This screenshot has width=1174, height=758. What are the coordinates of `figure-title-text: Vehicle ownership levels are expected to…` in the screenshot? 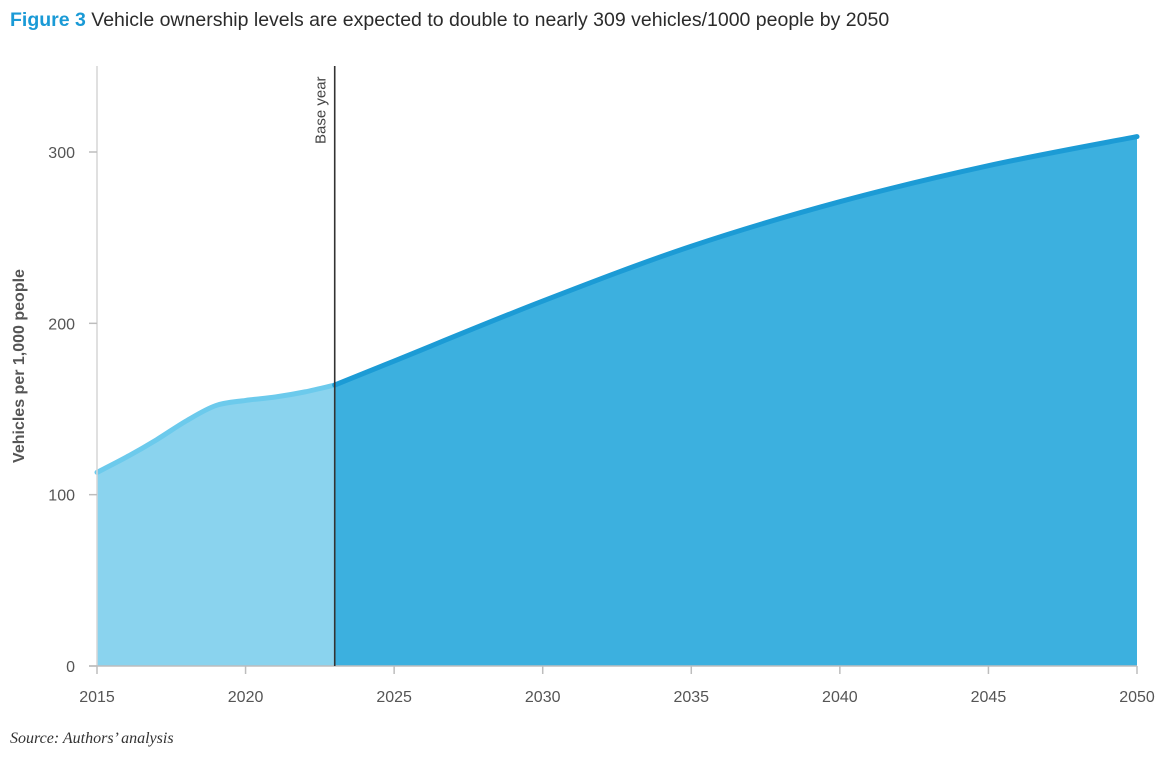 It's located at (490, 20).